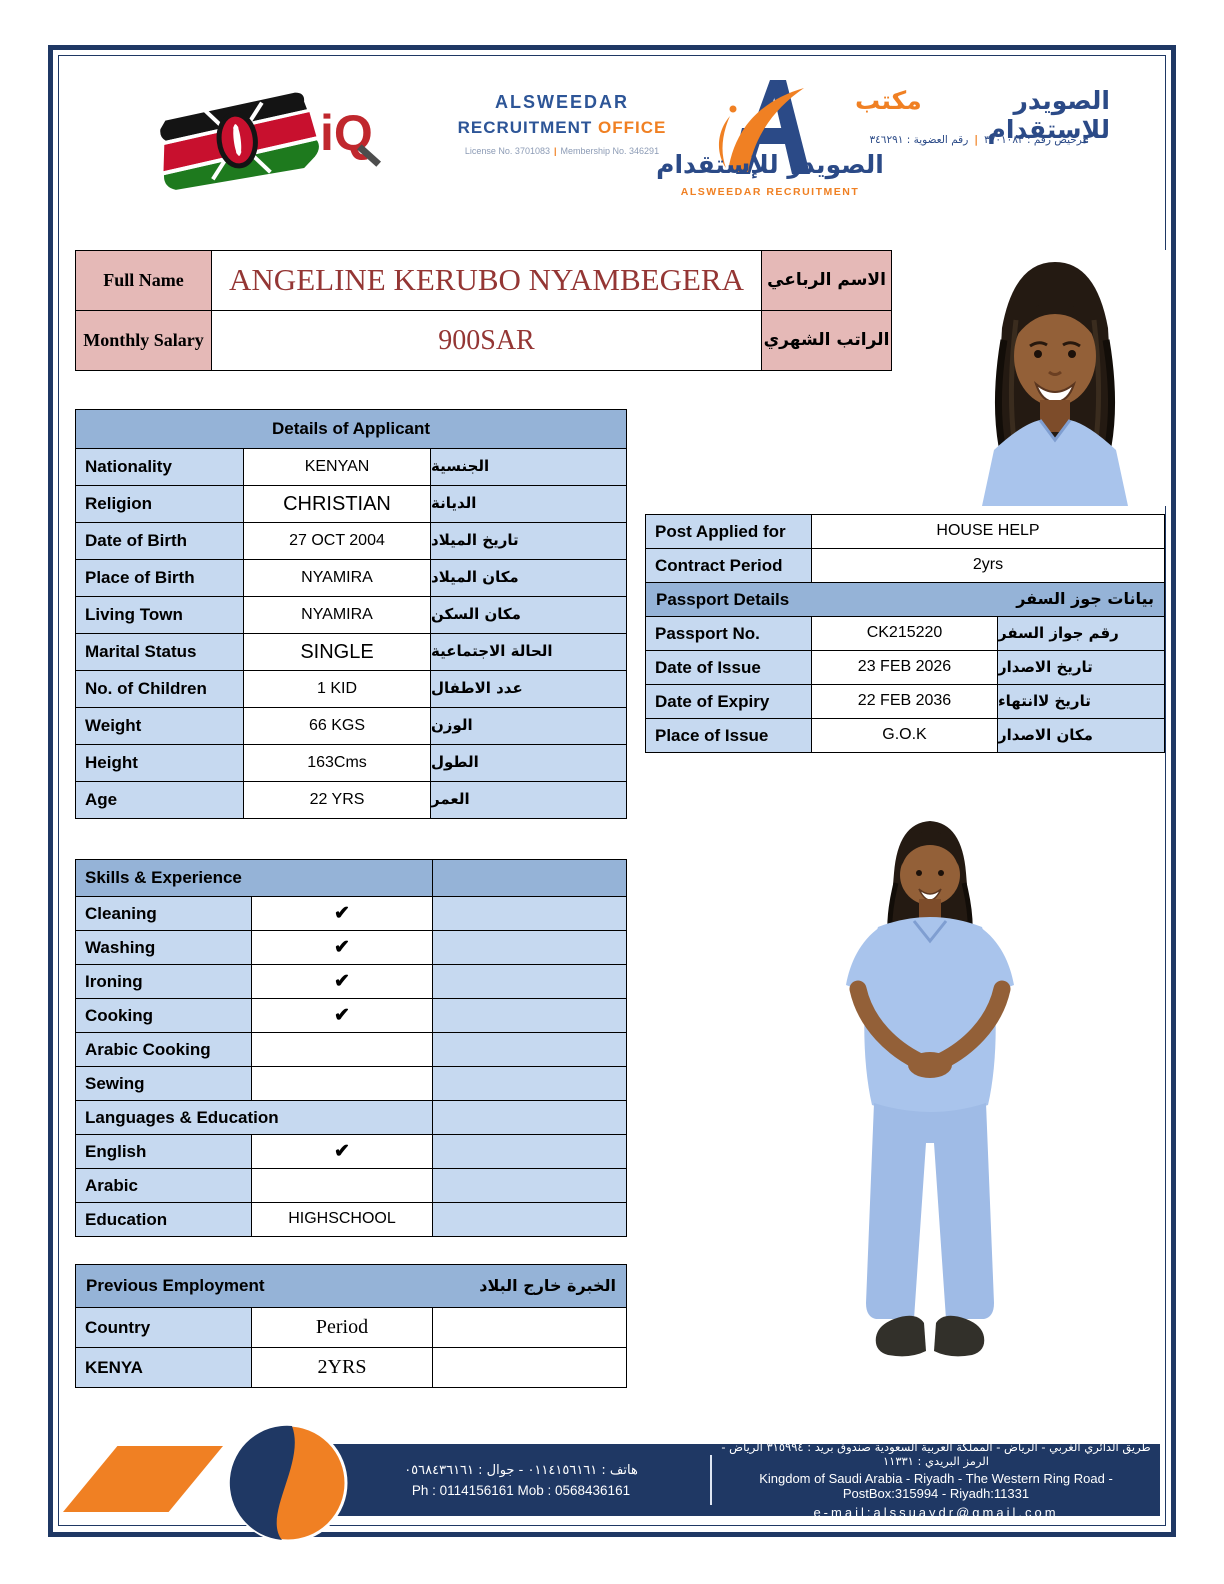  I want to click on employment-header-spacer, so click(529, 1327).